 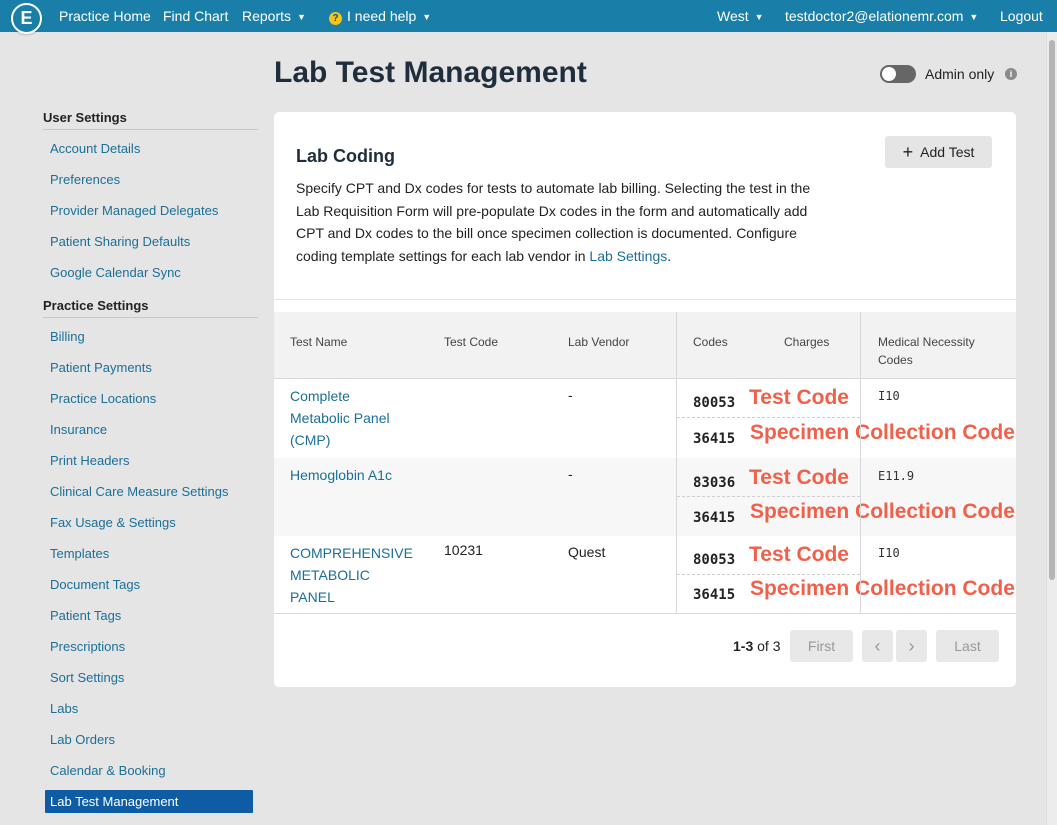 What do you see at coordinates (471, 342) in the screenshot?
I see `th-test-code: Test Code` at bounding box center [471, 342].